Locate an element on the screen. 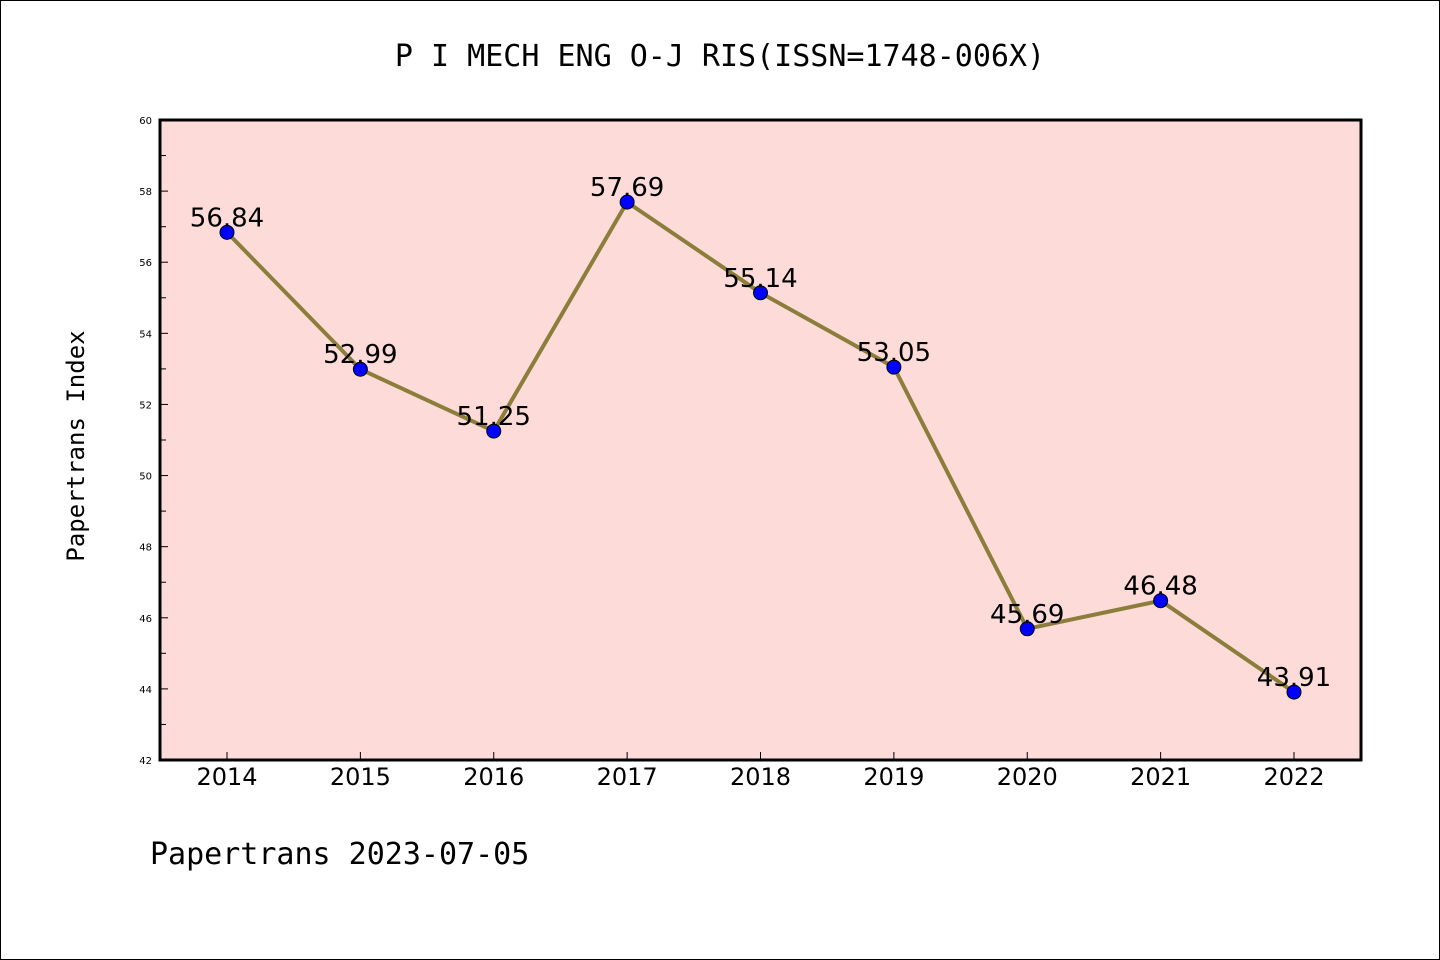  x-tick-label: 2015 is located at coordinates (360, 777).